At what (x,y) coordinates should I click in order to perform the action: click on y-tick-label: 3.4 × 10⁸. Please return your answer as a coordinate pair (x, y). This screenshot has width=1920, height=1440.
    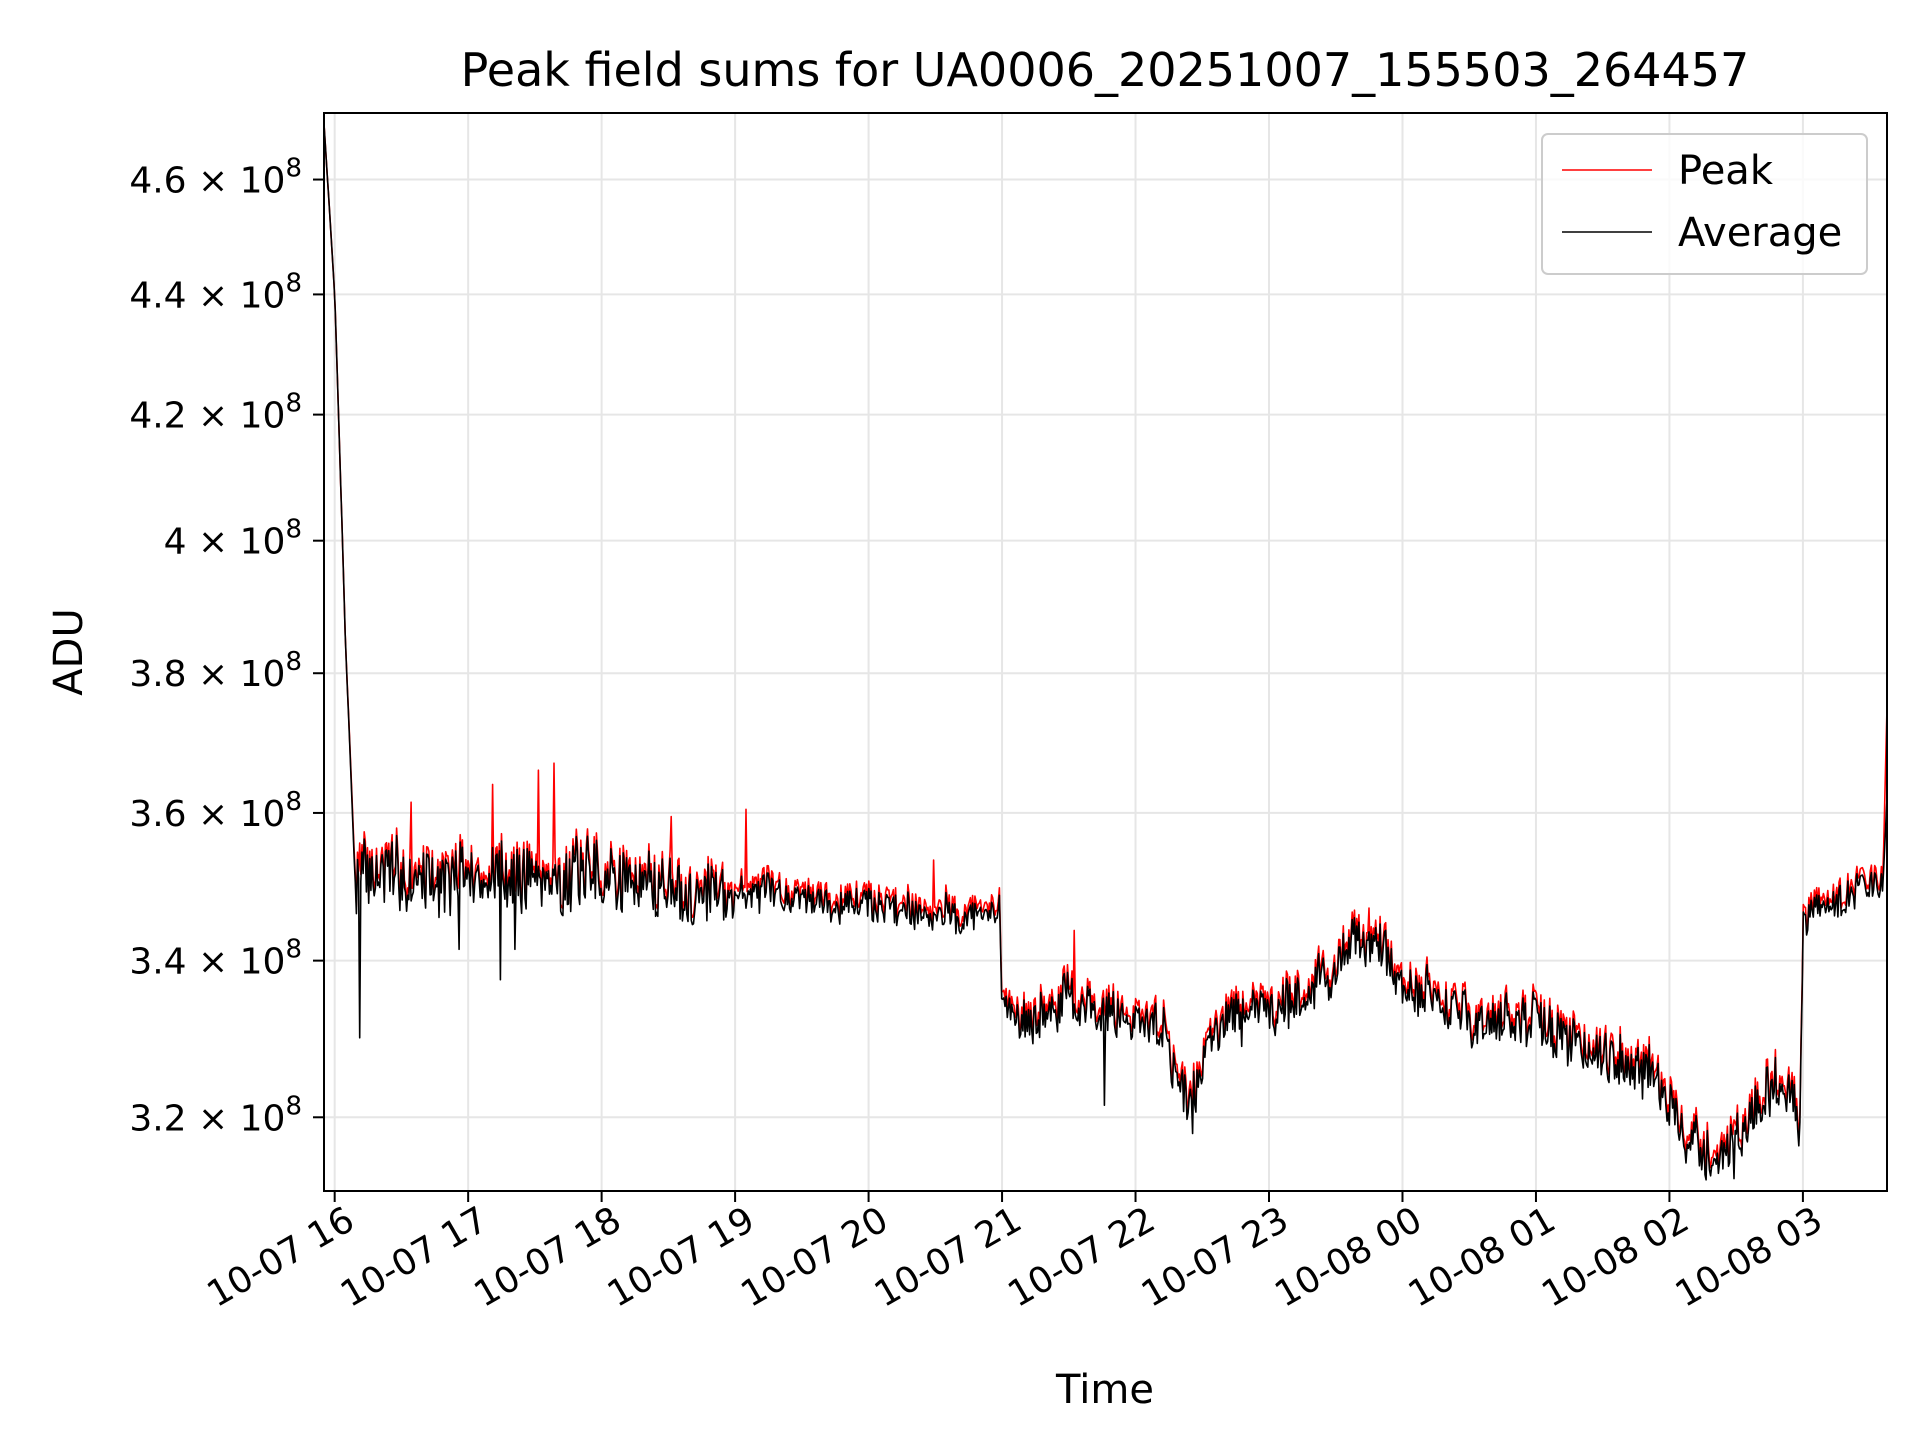
    Looking at the image, I should click on (215, 959).